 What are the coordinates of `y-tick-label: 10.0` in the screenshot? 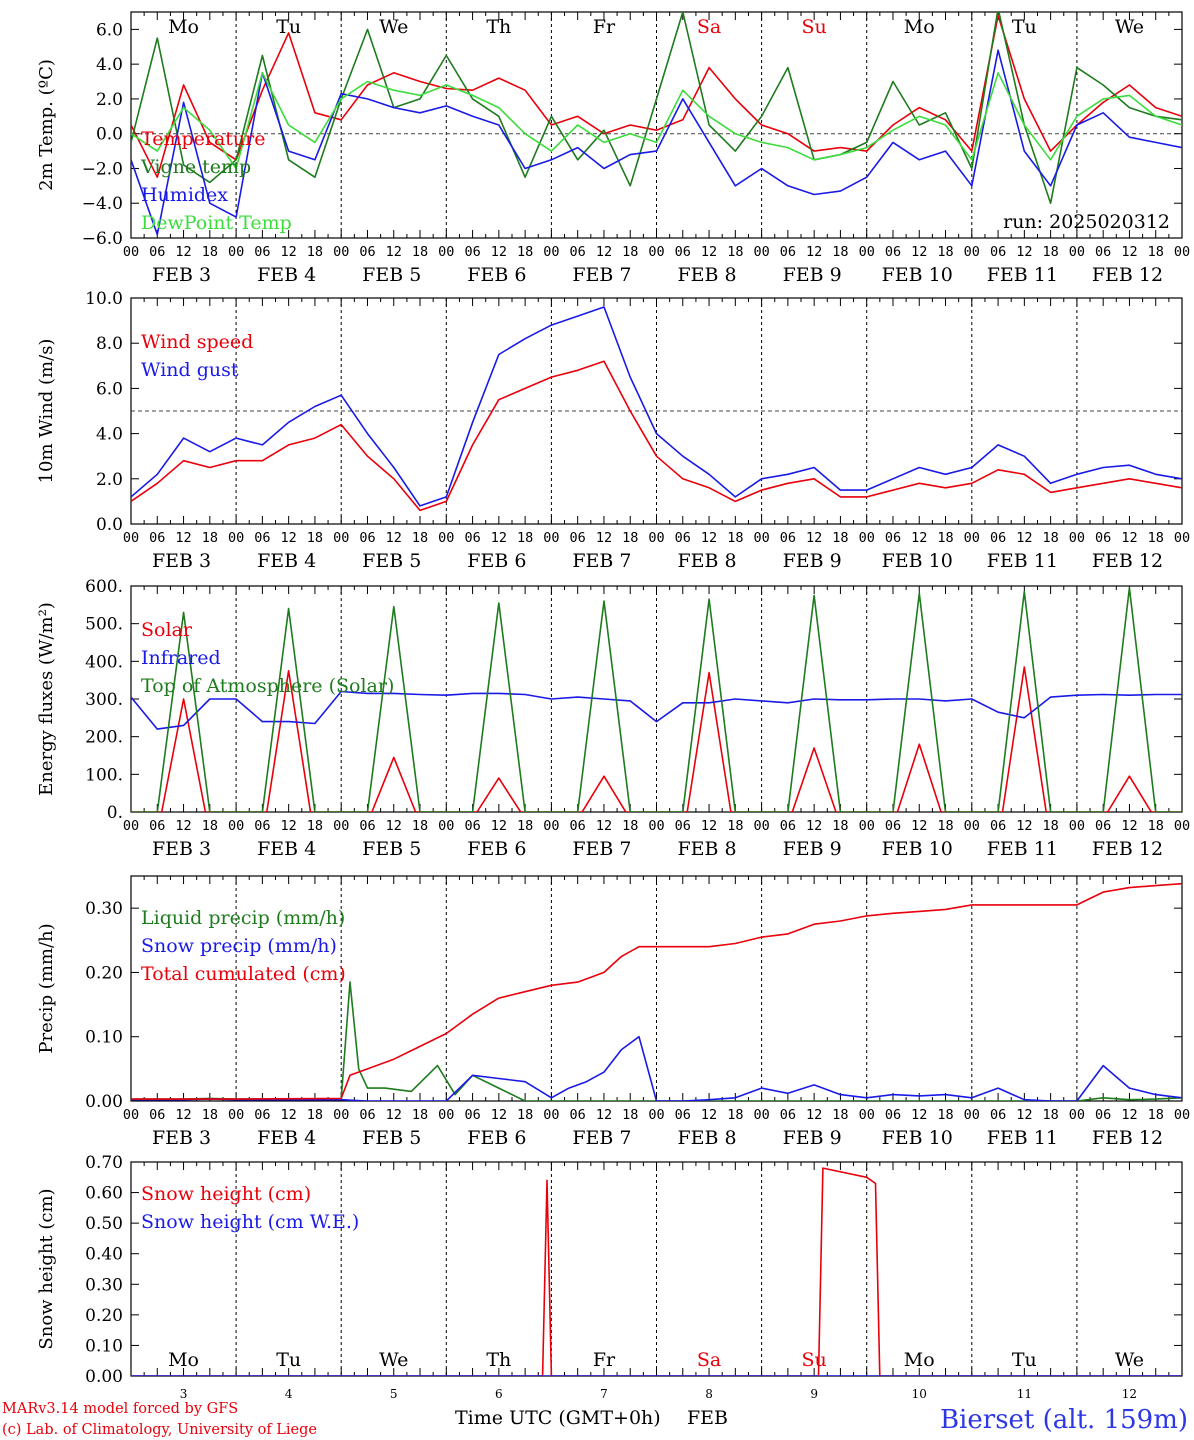 It's located at (104, 299).